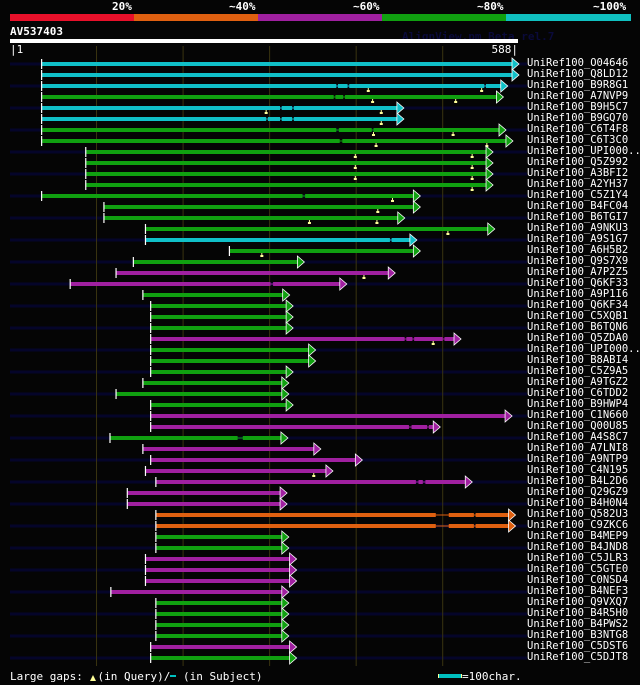  What do you see at coordinates (578, 514) in the screenshot?
I see `hit-name: UniRef100_Q582U3` at bounding box center [578, 514].